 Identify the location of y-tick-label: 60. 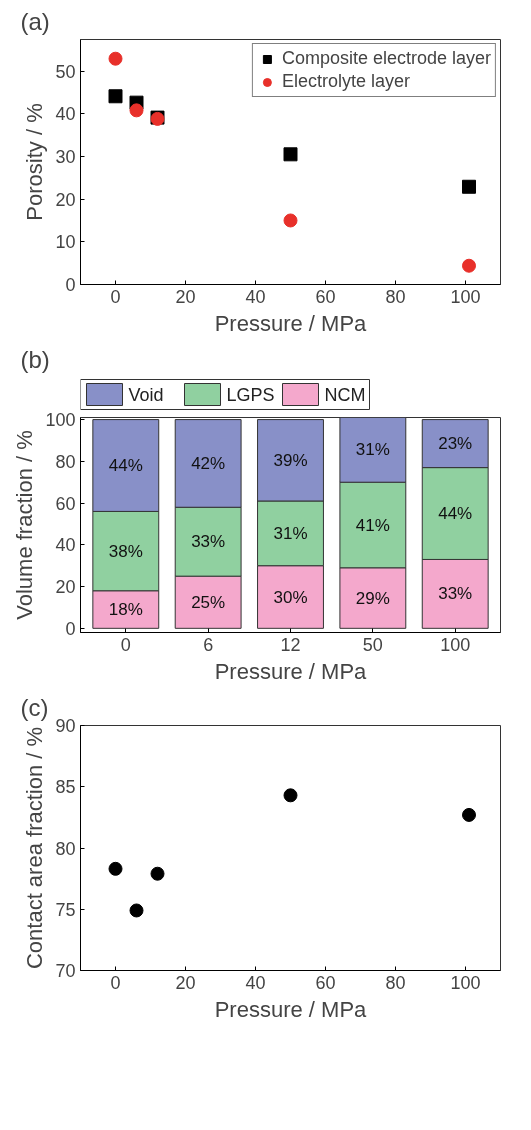
(65, 503).